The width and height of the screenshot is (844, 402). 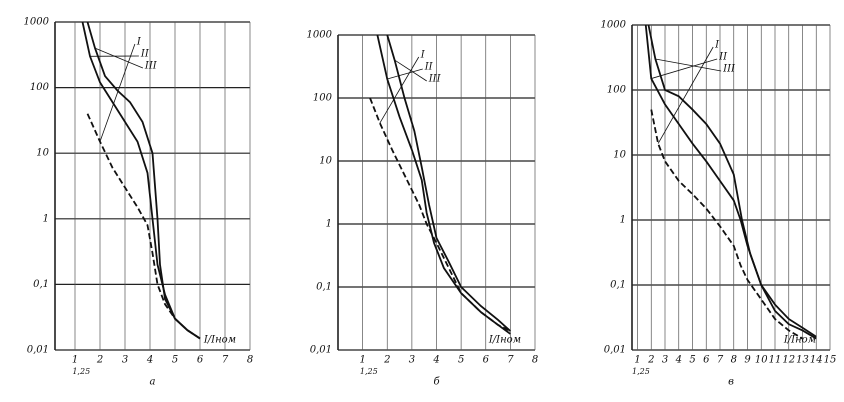 I want to click on x-tick-label: 15, so click(x=830, y=360).